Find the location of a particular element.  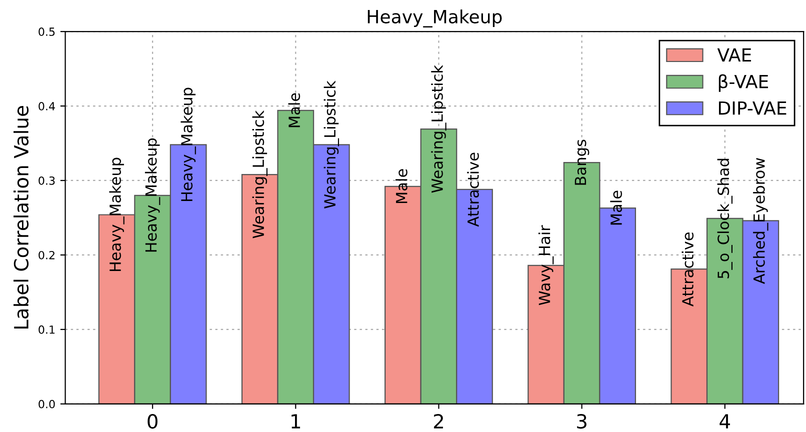

x-tick-label: 4 is located at coordinates (725, 421).